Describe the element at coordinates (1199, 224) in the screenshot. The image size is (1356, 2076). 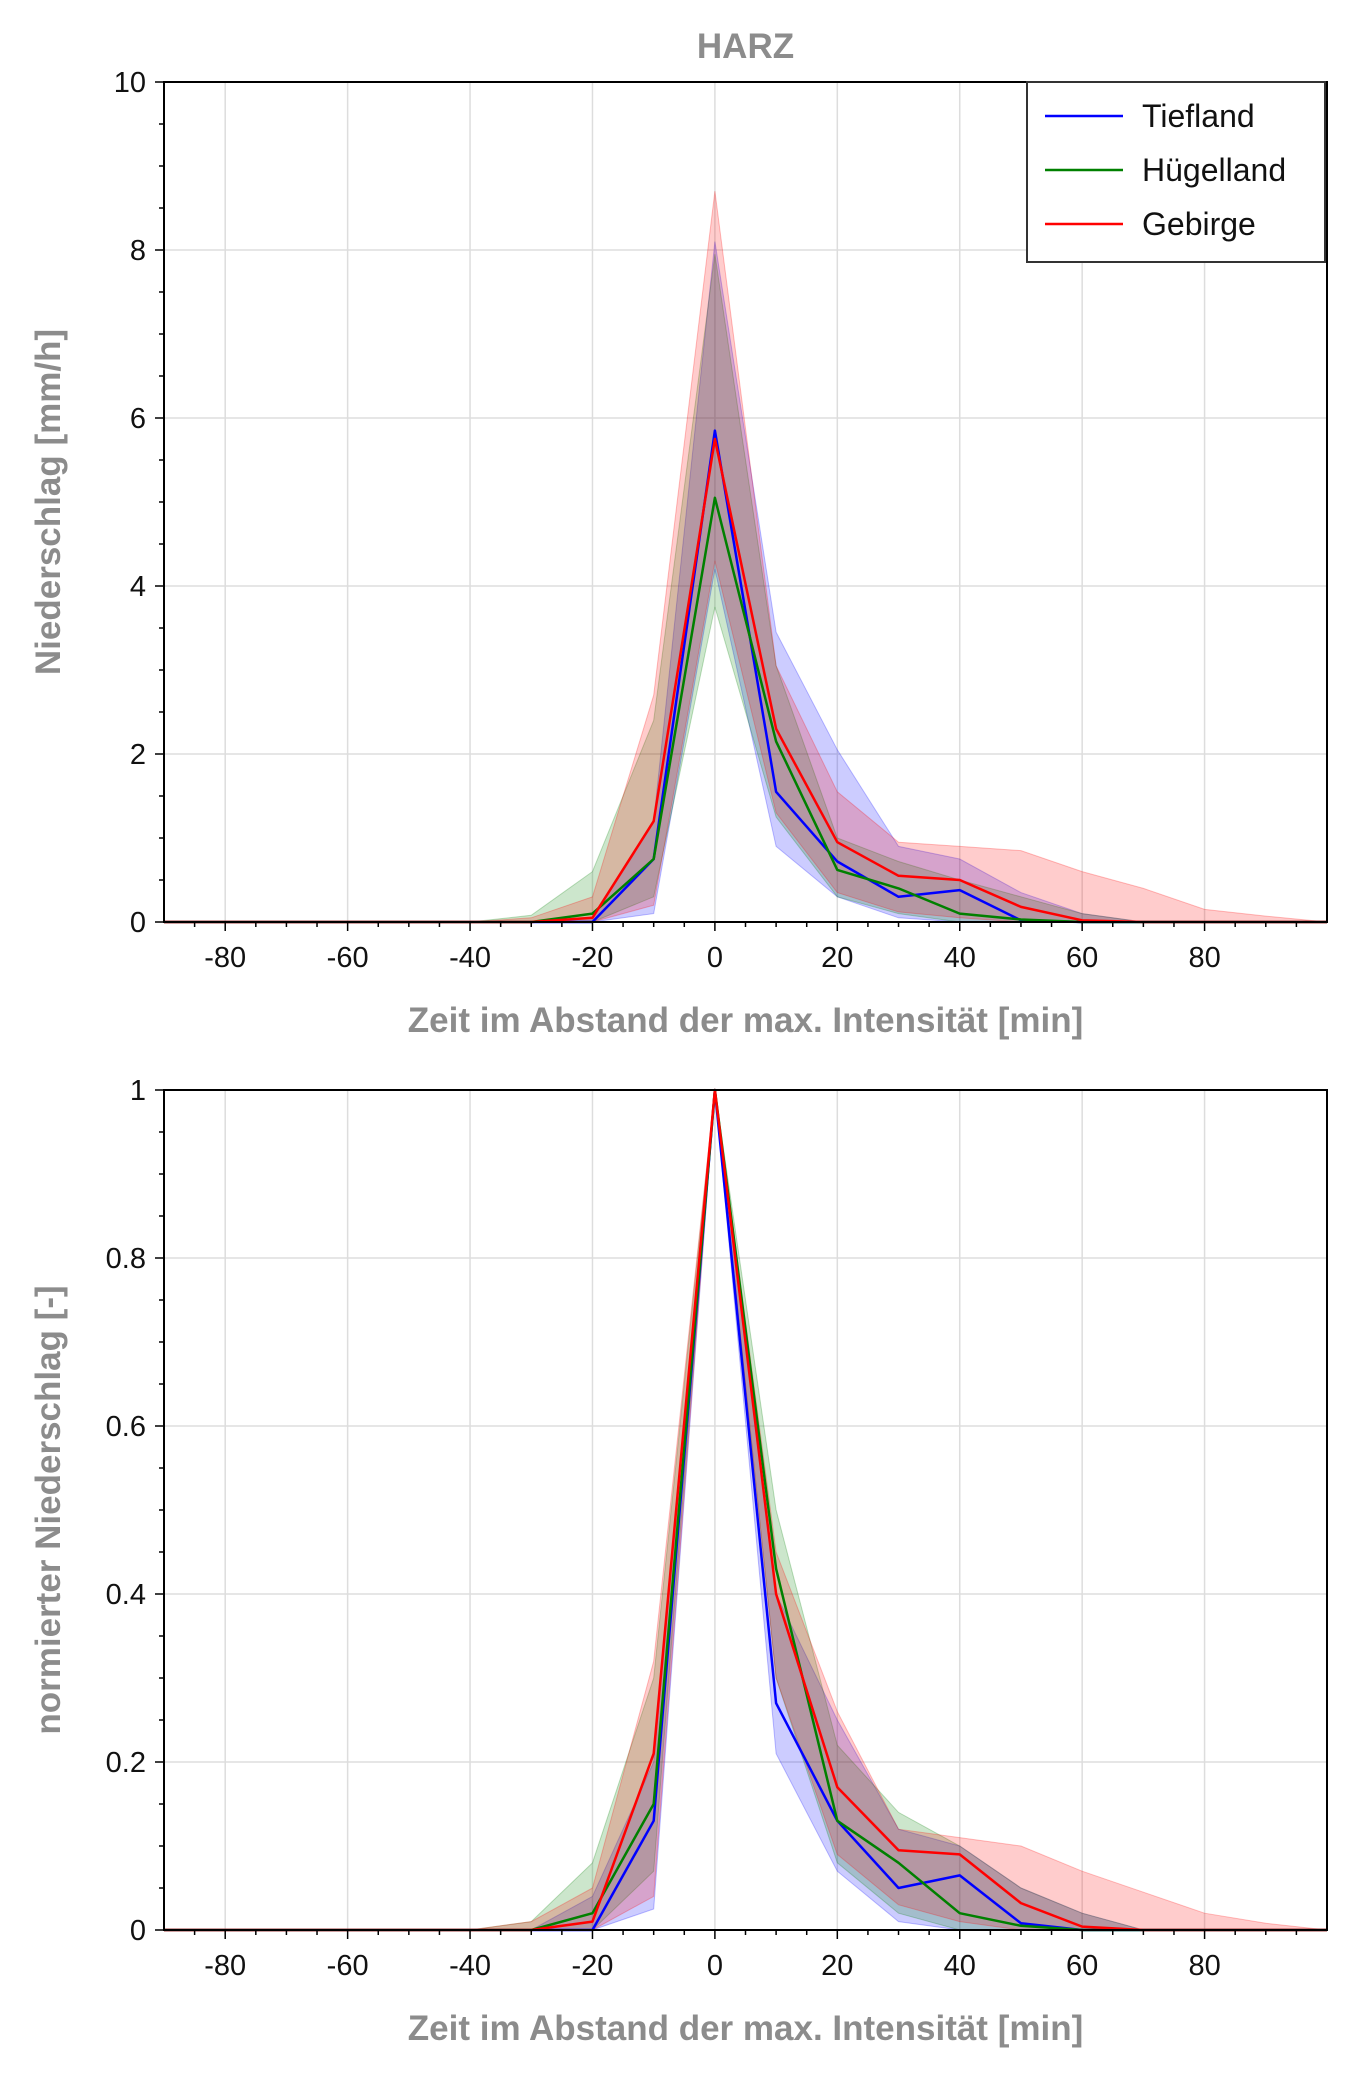
I see `legend-label-gebirge: Gebirge` at that location.